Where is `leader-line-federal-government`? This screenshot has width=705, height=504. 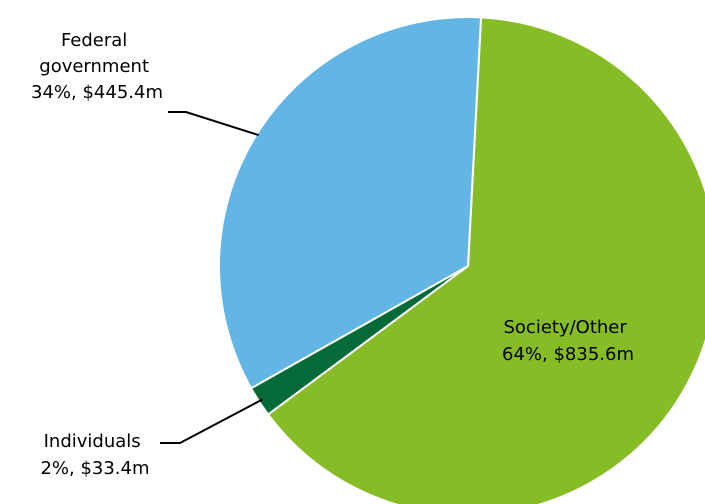 leader-line-federal-government is located at coordinates (213, 124).